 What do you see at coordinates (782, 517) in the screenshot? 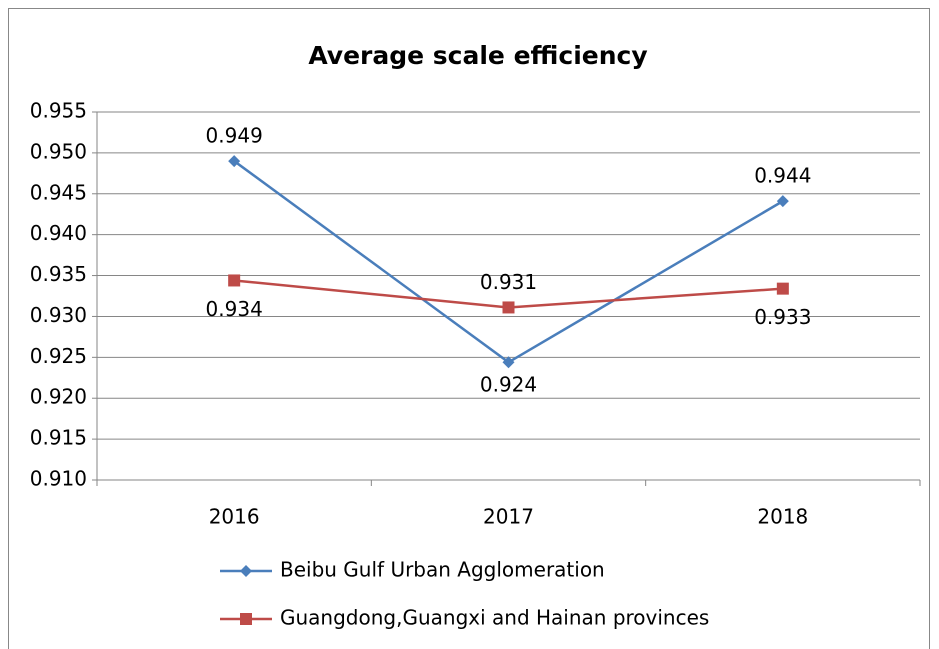
I see `x-tick-label: 2018` at bounding box center [782, 517].